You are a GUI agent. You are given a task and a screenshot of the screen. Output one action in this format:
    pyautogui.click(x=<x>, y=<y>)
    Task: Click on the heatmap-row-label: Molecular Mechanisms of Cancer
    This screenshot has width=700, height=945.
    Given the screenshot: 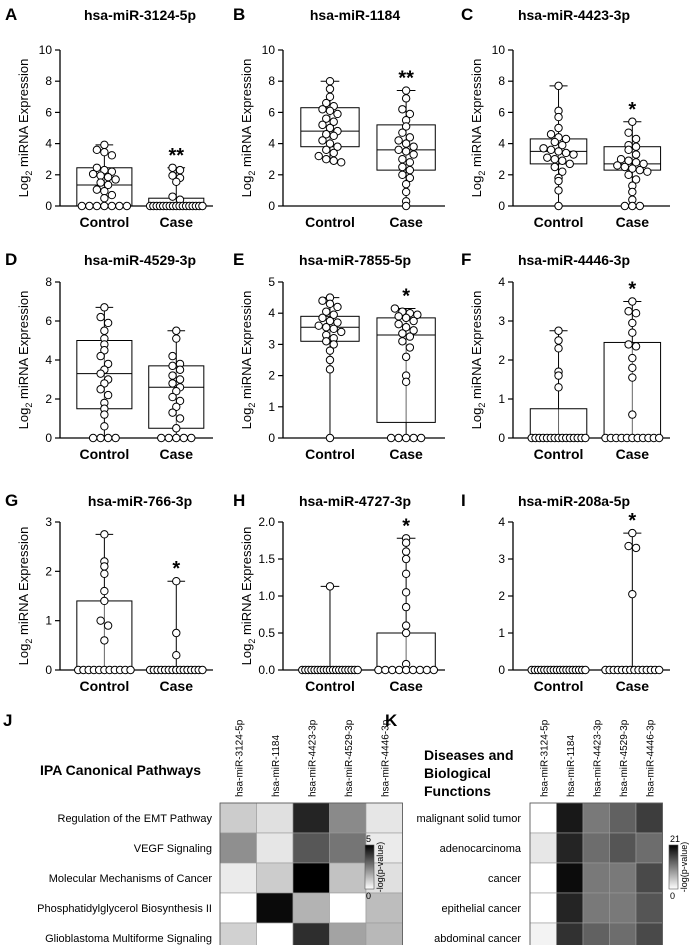 What is the action you would take?
    pyautogui.click(x=131, y=879)
    